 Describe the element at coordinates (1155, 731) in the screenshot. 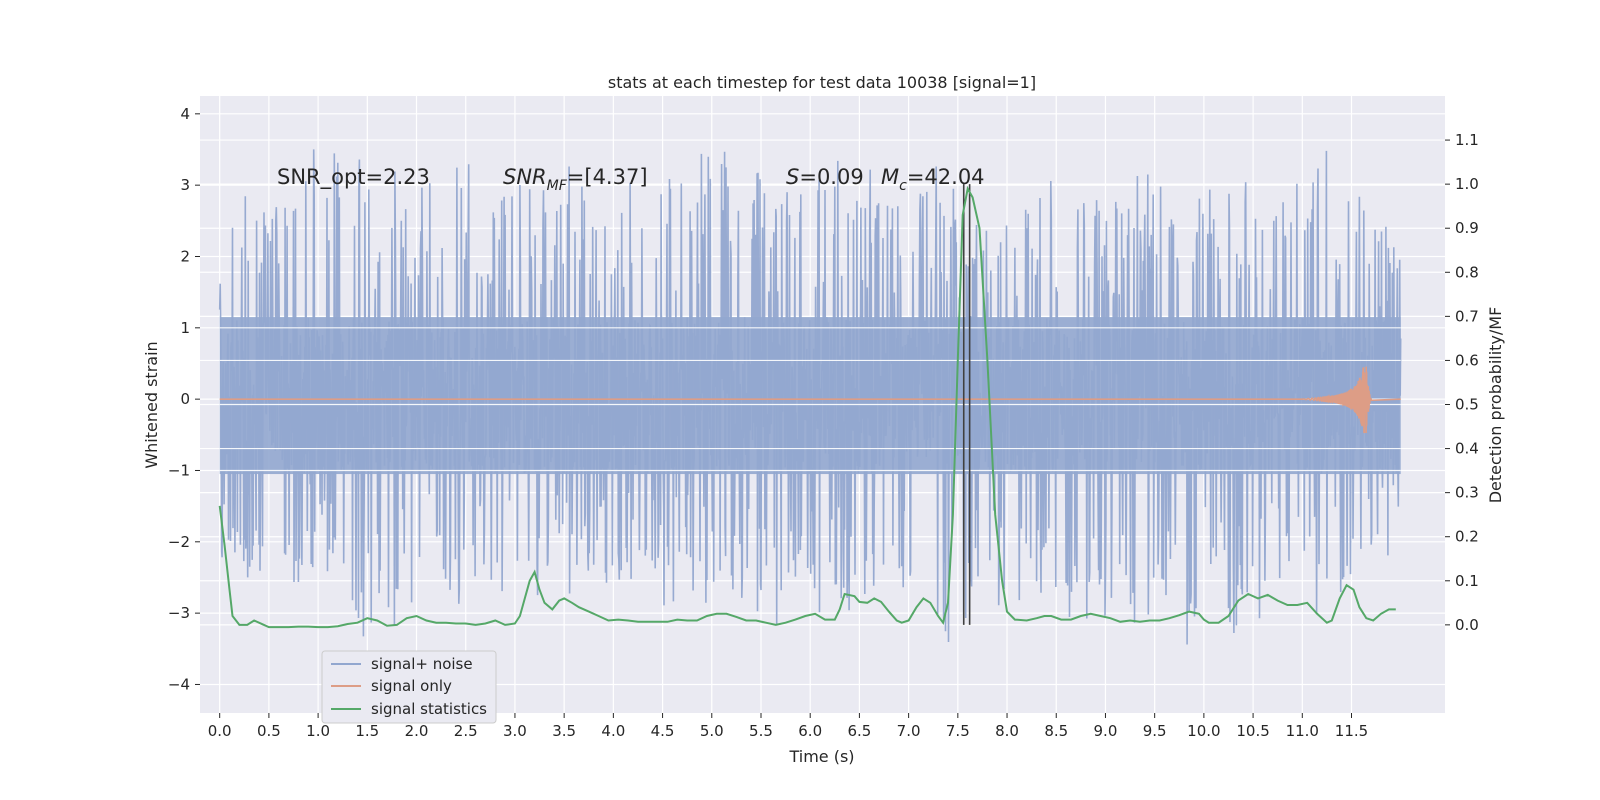

I see `x-tick-label: 9.5` at that location.